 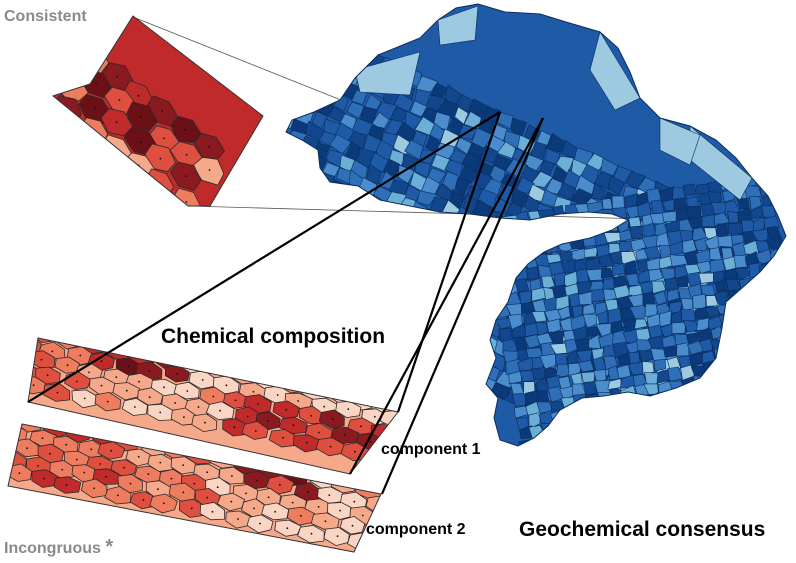 What do you see at coordinates (58, 547) in the screenshot?
I see `incongruous-label: Incongruous *` at bounding box center [58, 547].